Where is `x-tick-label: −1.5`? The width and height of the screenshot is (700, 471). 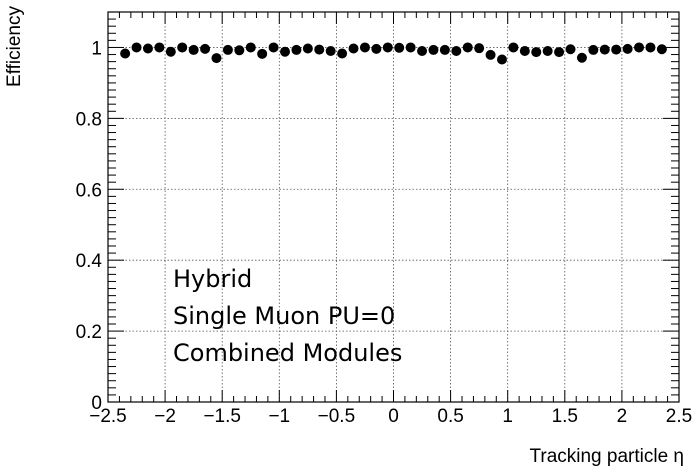 x-tick-label: −1.5 is located at coordinates (222, 416).